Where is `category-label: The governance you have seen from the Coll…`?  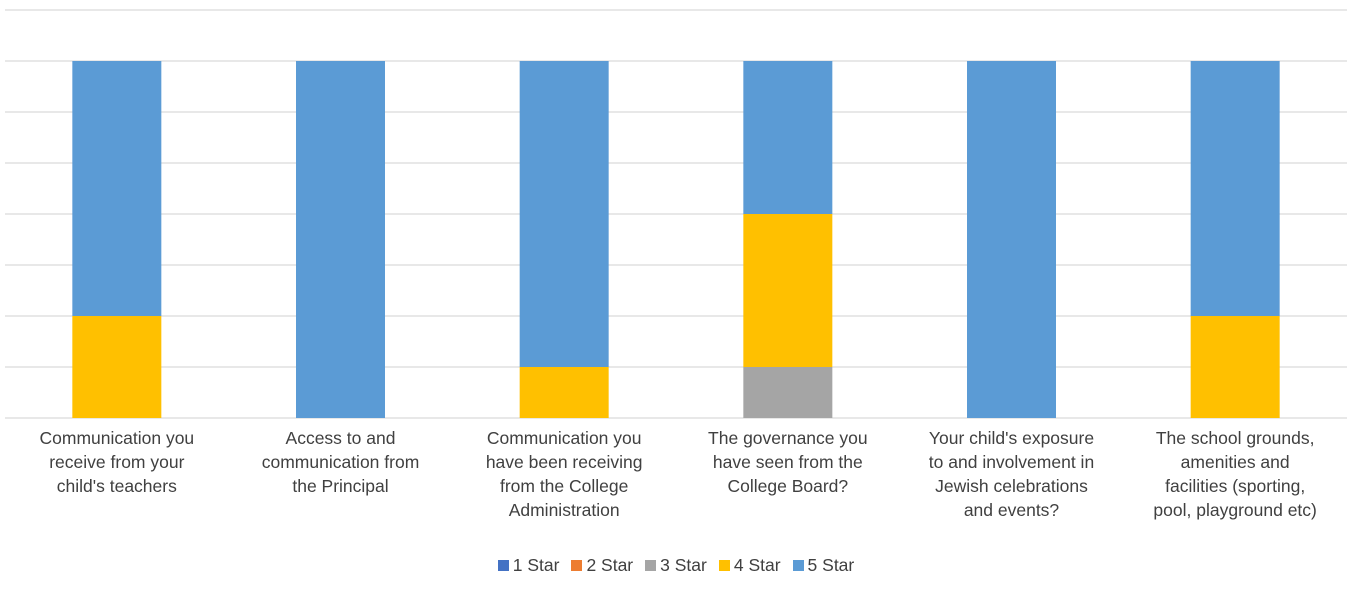 category-label: The governance you have seen from the Coll… is located at coordinates (788, 462).